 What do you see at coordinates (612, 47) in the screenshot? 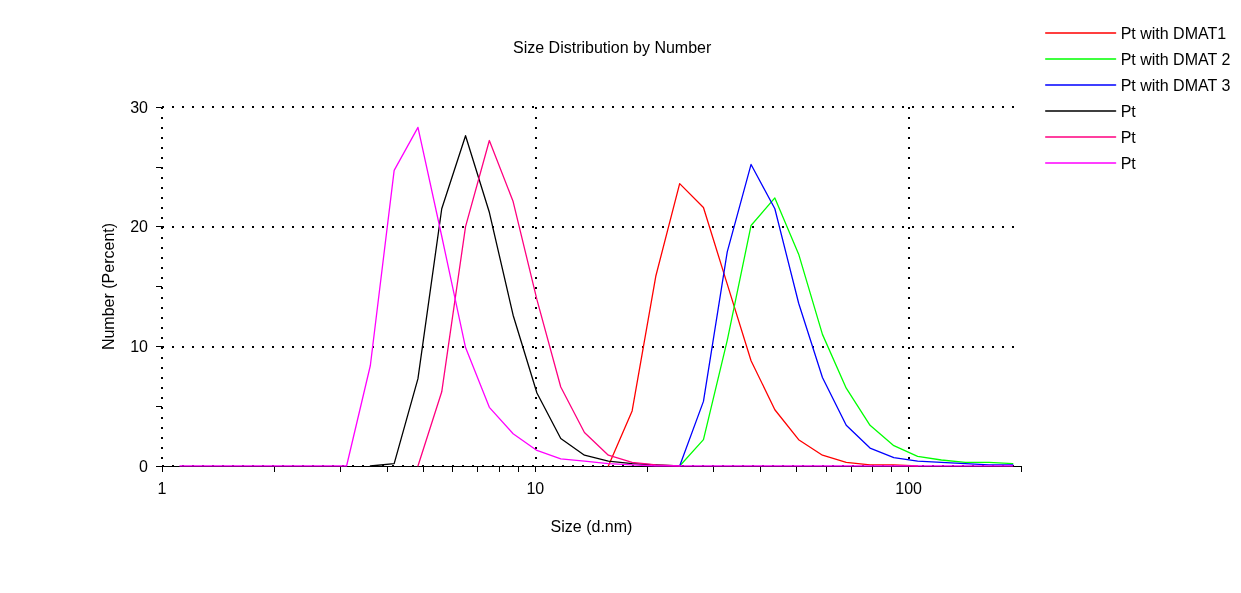
I see `chart-title: Size Distribution by Number` at bounding box center [612, 47].